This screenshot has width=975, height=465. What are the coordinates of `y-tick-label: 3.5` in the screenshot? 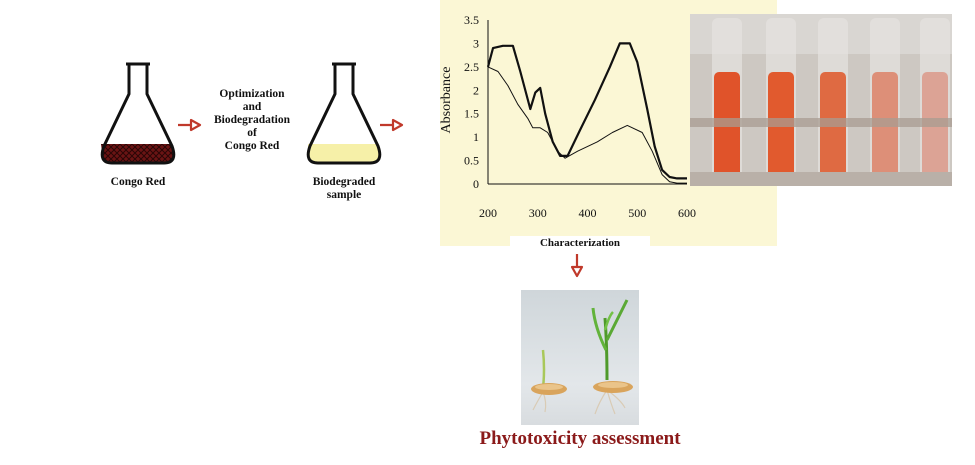 It's located at (471, 20).